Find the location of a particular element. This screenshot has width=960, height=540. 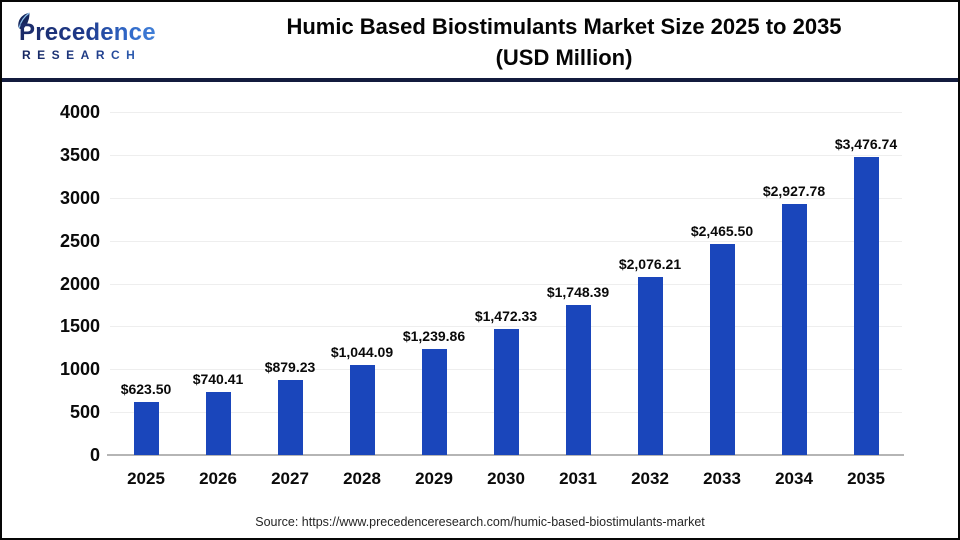

x-axis-tick-label: 2030 is located at coordinates (506, 478).